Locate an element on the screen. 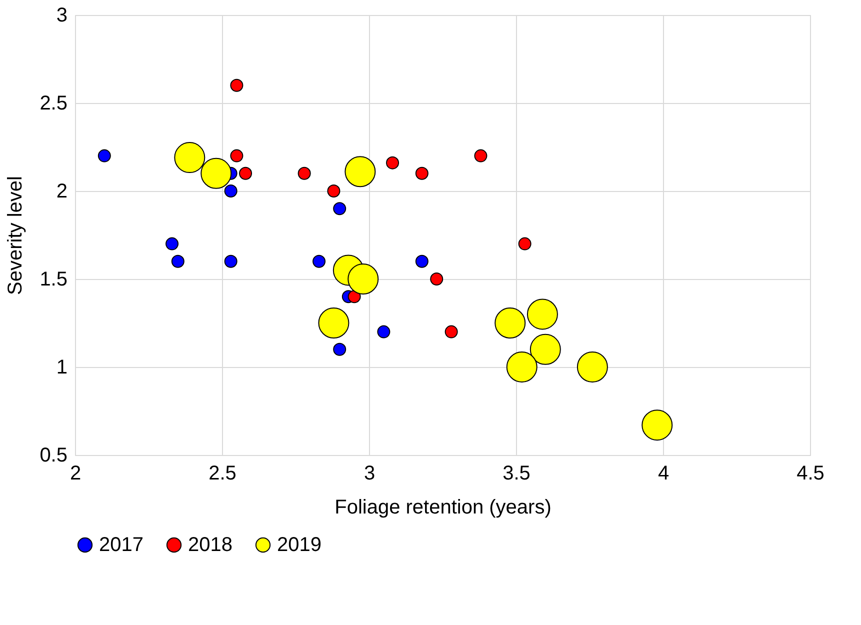 The image size is (861, 625). y-axis-title: Severity level is located at coordinates (15, 235).